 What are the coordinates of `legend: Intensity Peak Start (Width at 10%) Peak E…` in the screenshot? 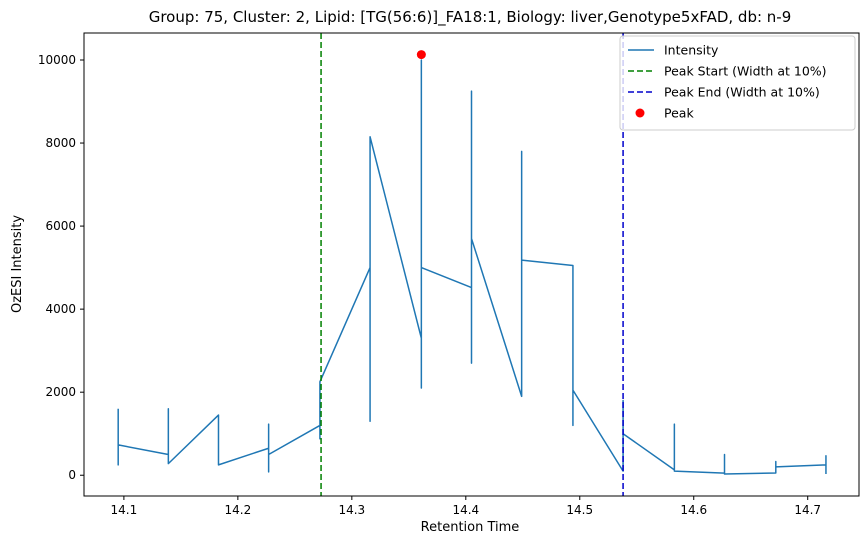 It's located at (737, 83).